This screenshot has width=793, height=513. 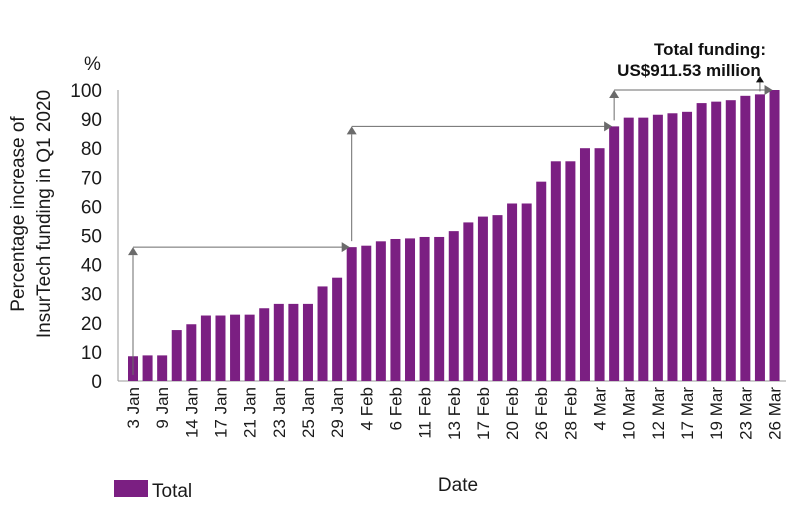 I want to click on y-tick-label: 30, so click(x=91, y=295).